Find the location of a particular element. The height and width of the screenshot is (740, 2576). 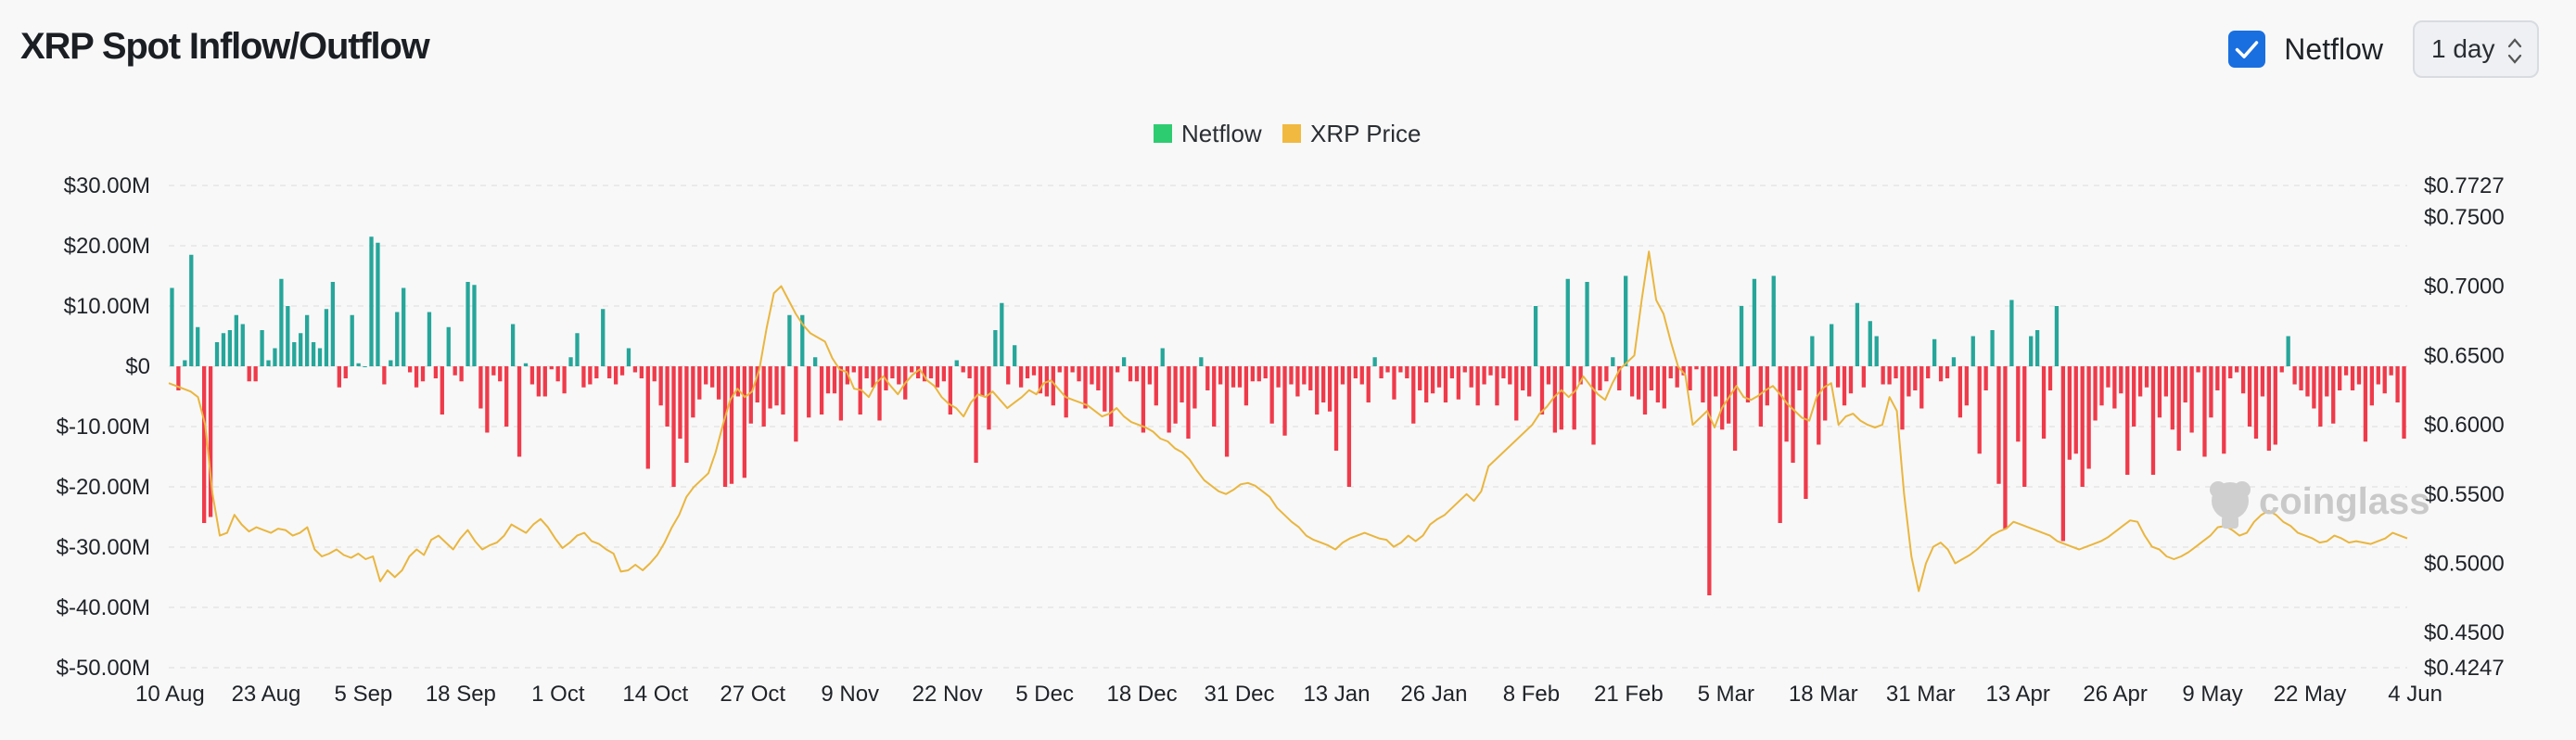

netflow-checkbox-label: Netflow is located at coordinates (2333, 49).